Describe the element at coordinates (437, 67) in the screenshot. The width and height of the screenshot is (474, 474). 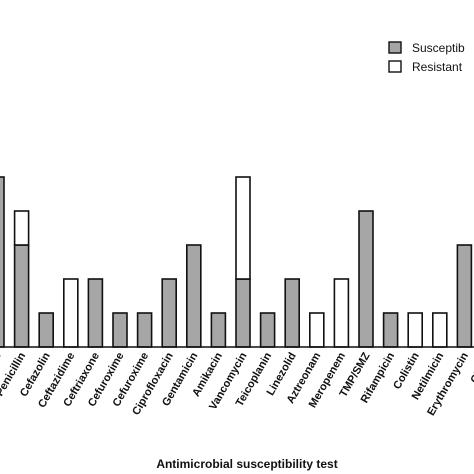
I see `legend-label-resistant: Resistant` at that location.